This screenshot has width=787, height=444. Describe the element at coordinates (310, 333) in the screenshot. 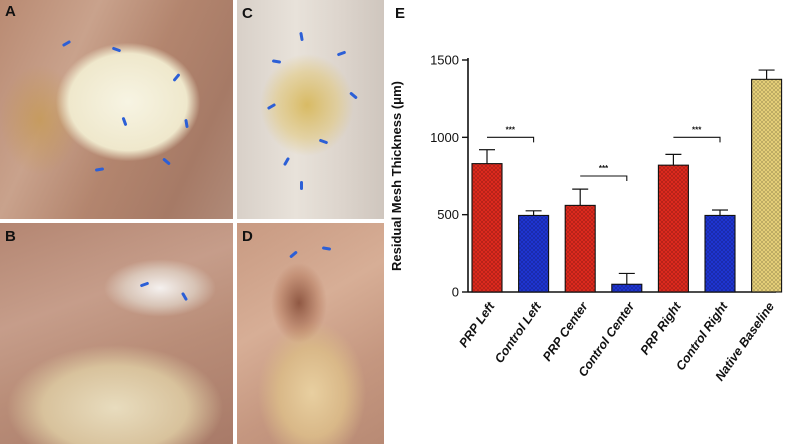

I see `photo-panel-d: D` at that location.